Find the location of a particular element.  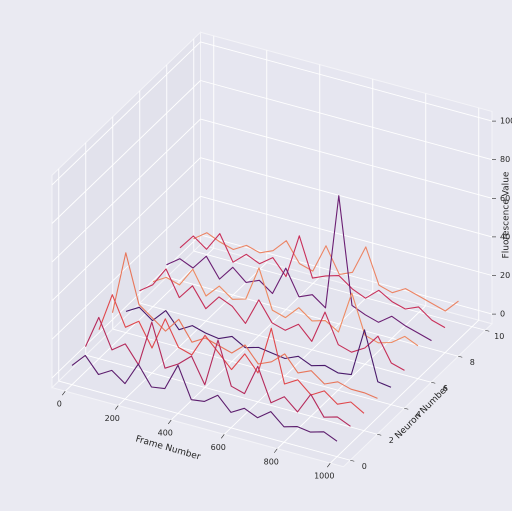

x-tick-label: 1000 is located at coordinates (324, 476).